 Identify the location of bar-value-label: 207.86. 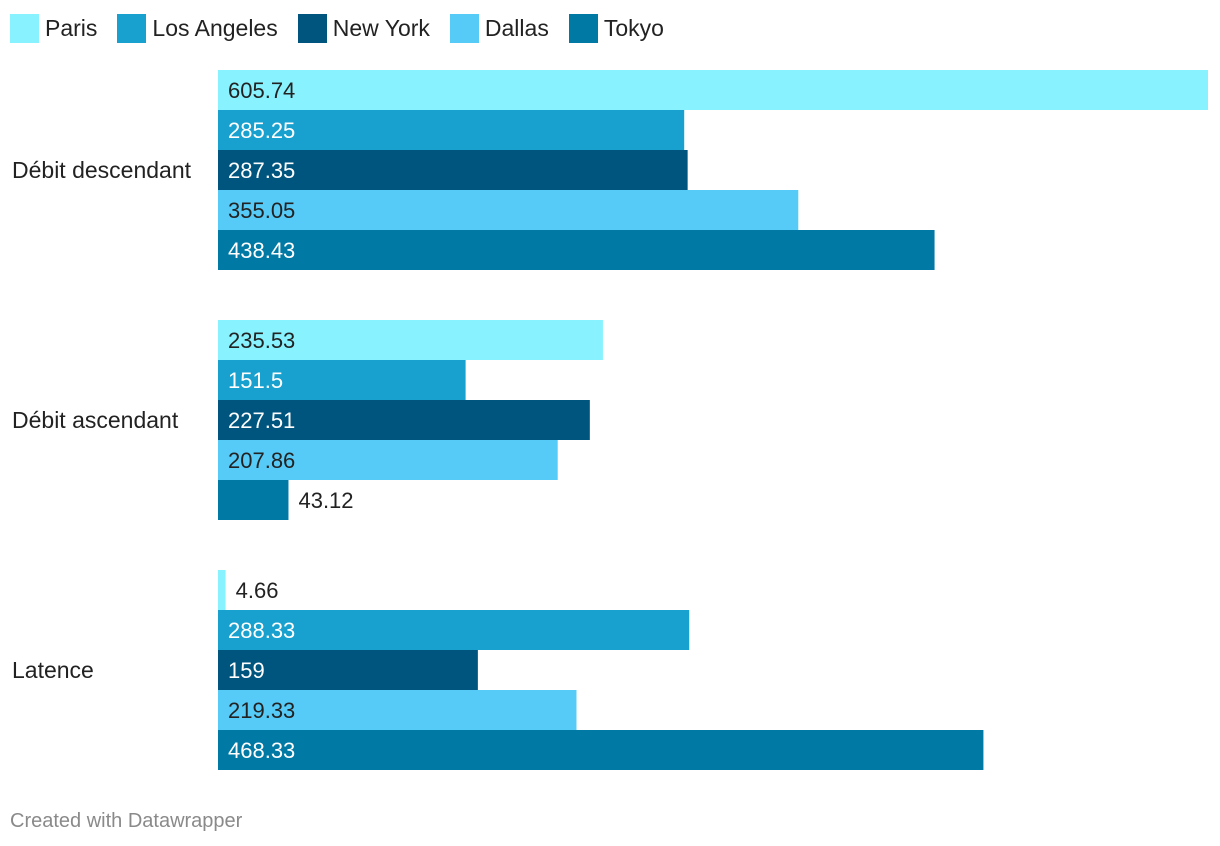
(261, 460).